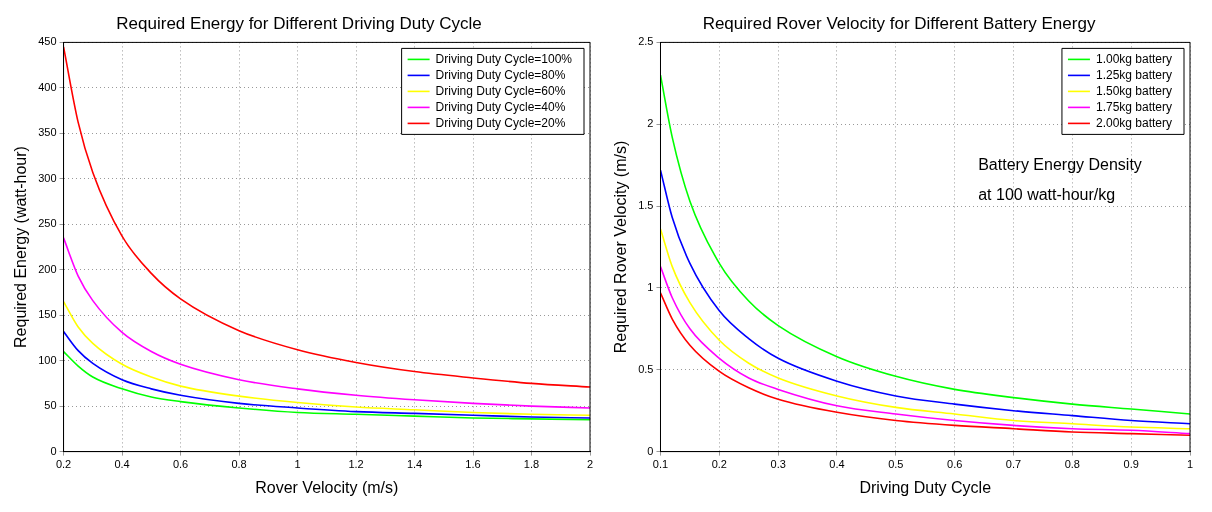 This screenshot has width=1212, height=512. I want to click on y-tick-label: 1, so click(650, 286).